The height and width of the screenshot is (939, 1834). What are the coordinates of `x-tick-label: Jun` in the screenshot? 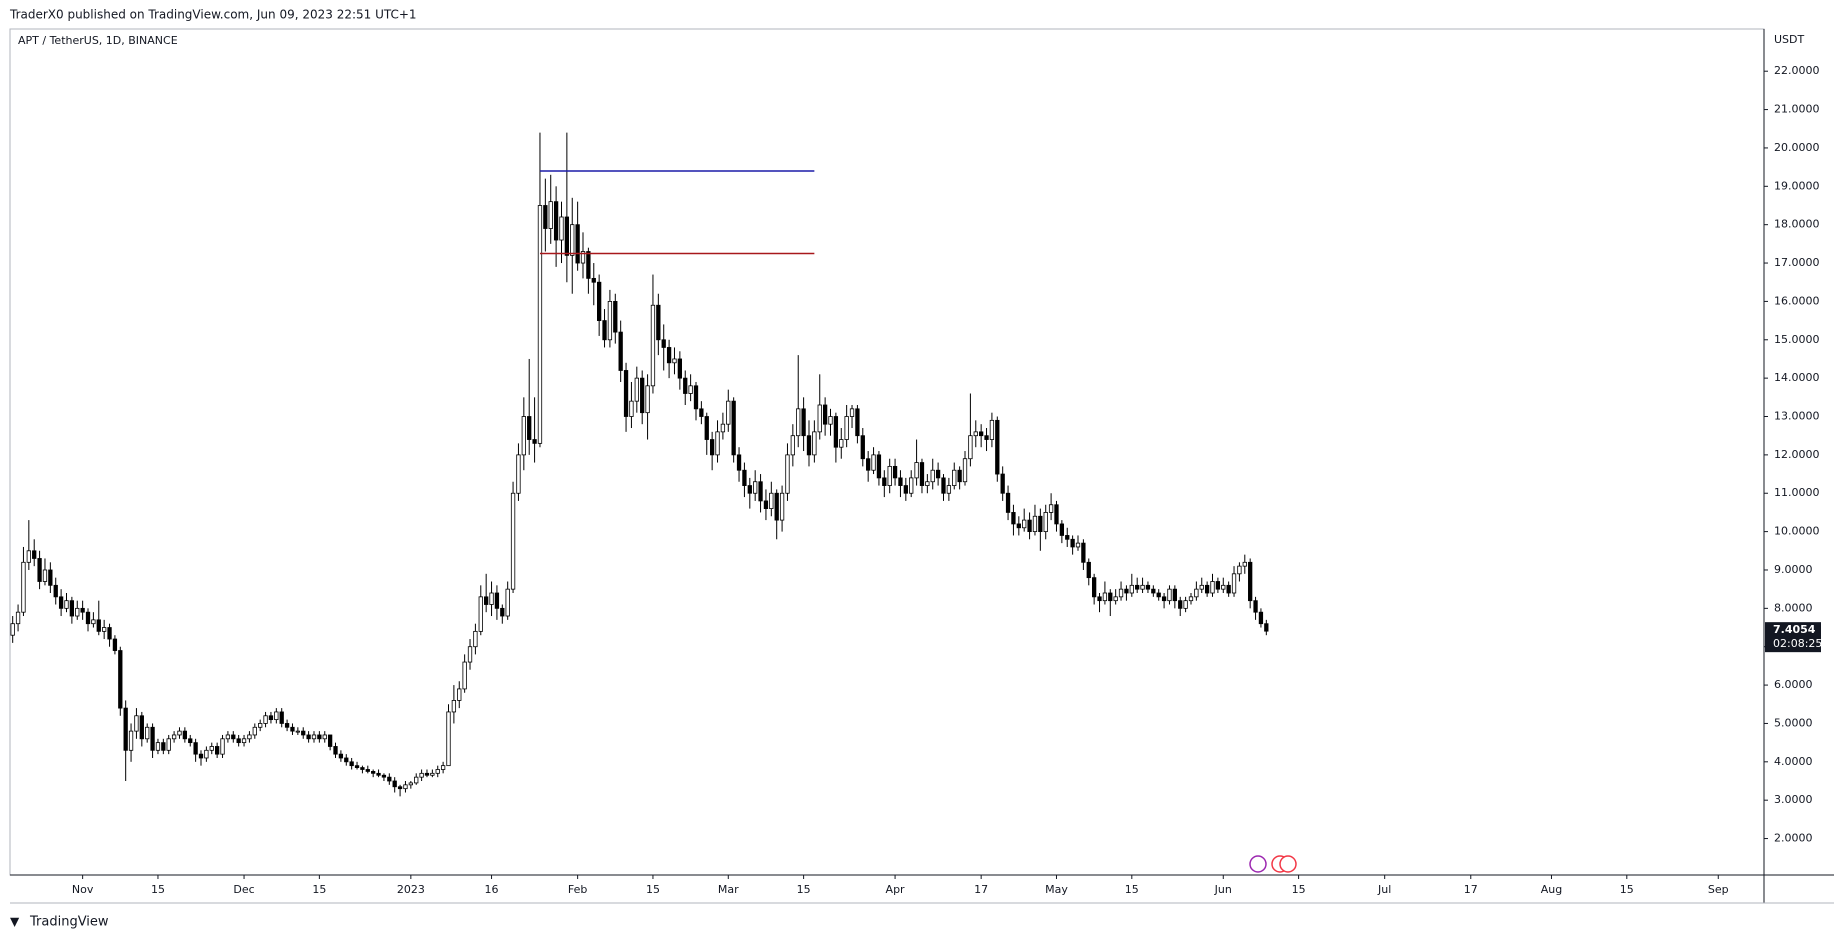 It's located at (1223, 889).